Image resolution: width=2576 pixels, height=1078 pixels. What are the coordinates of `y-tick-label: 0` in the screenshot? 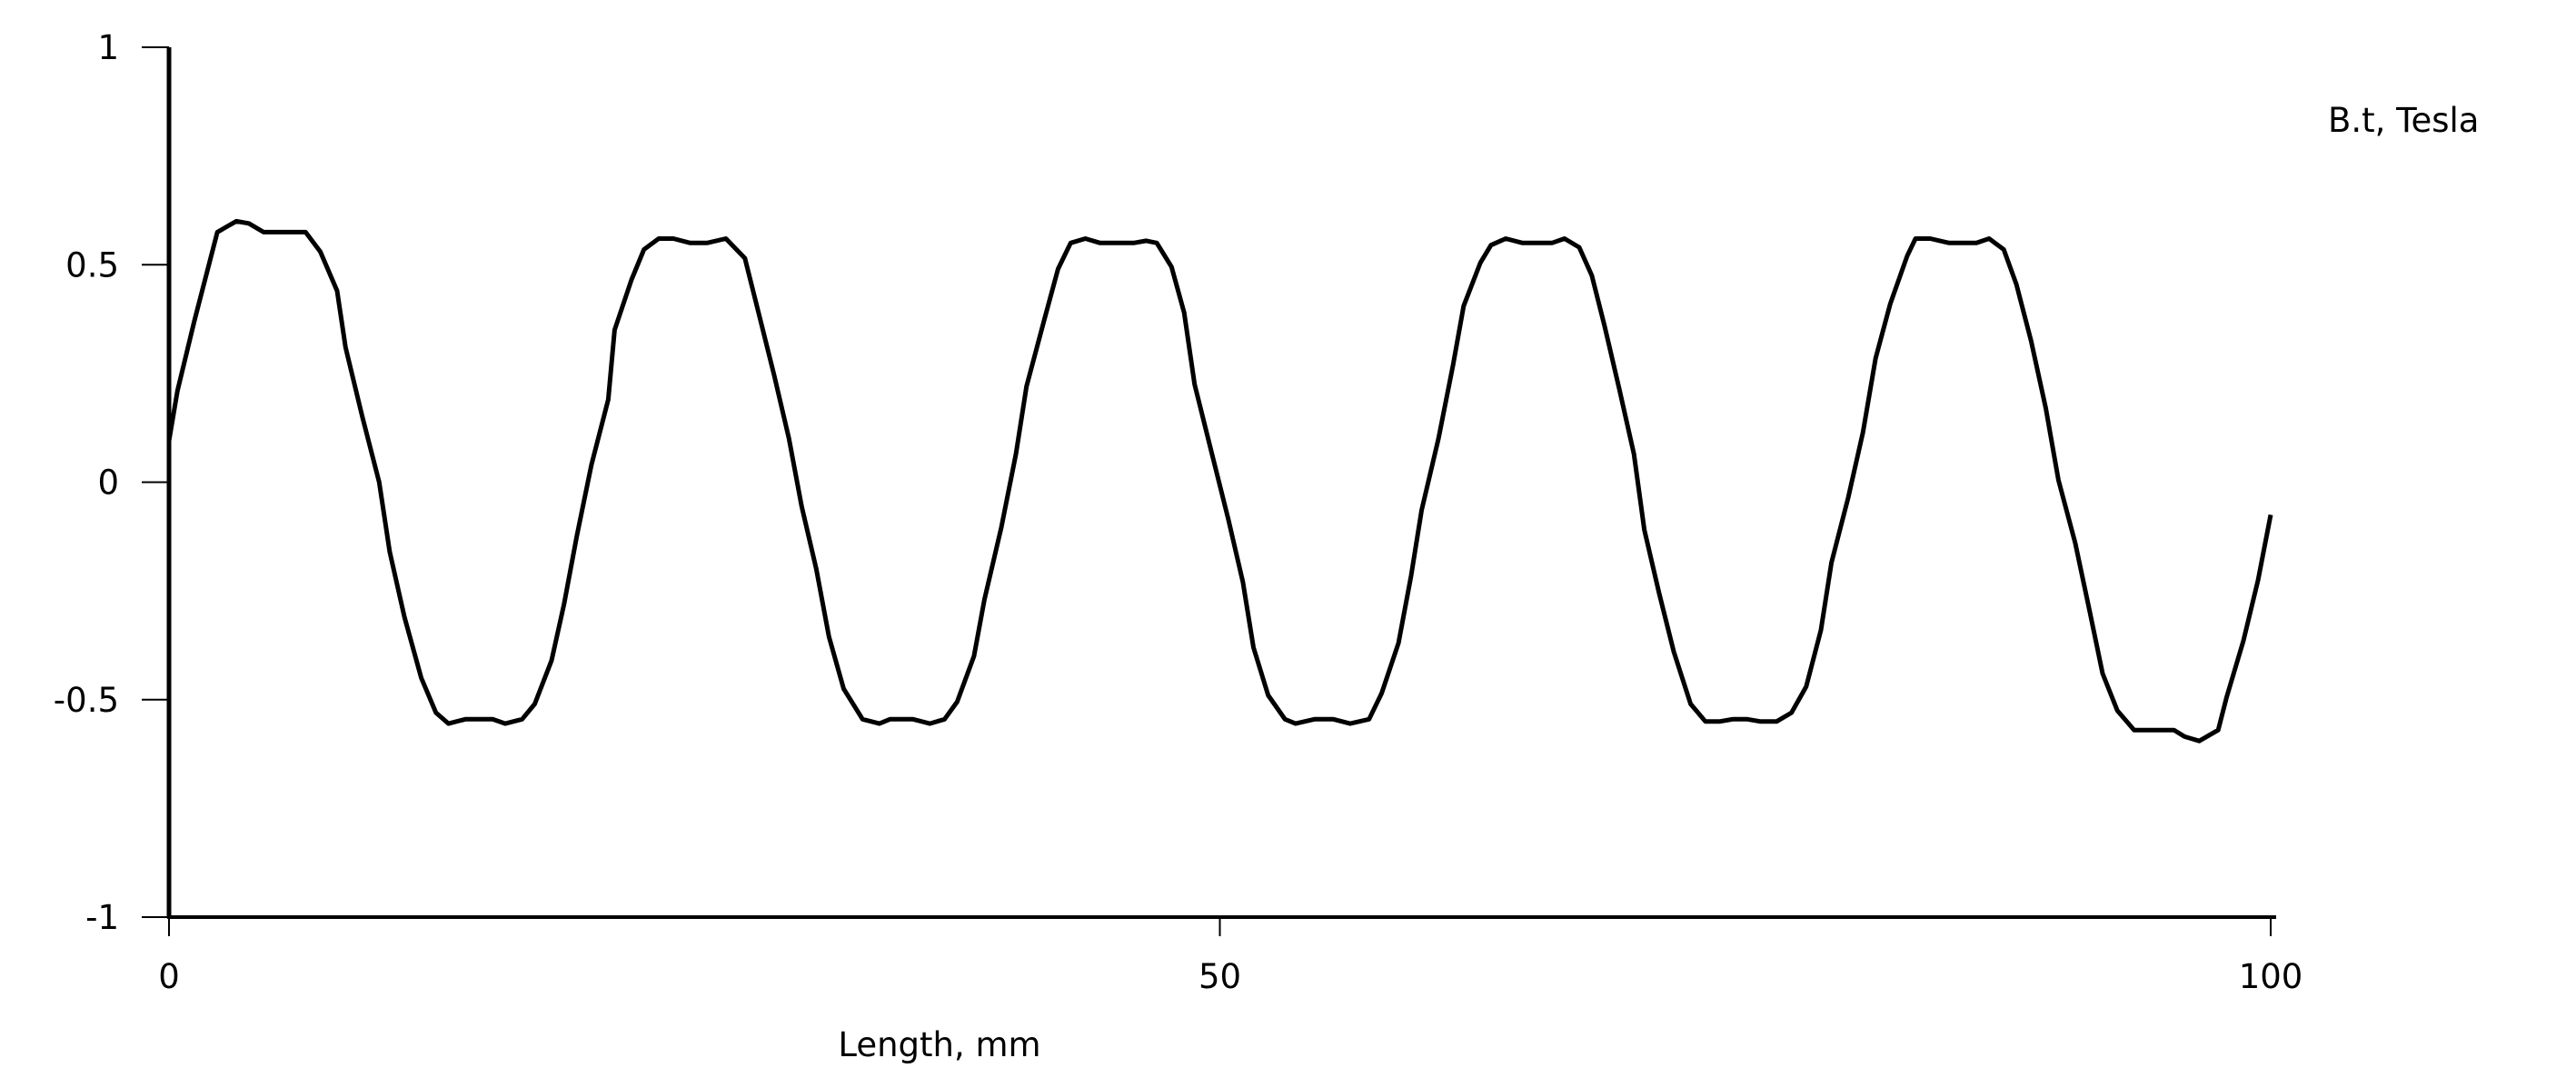 It's located at (108, 483).